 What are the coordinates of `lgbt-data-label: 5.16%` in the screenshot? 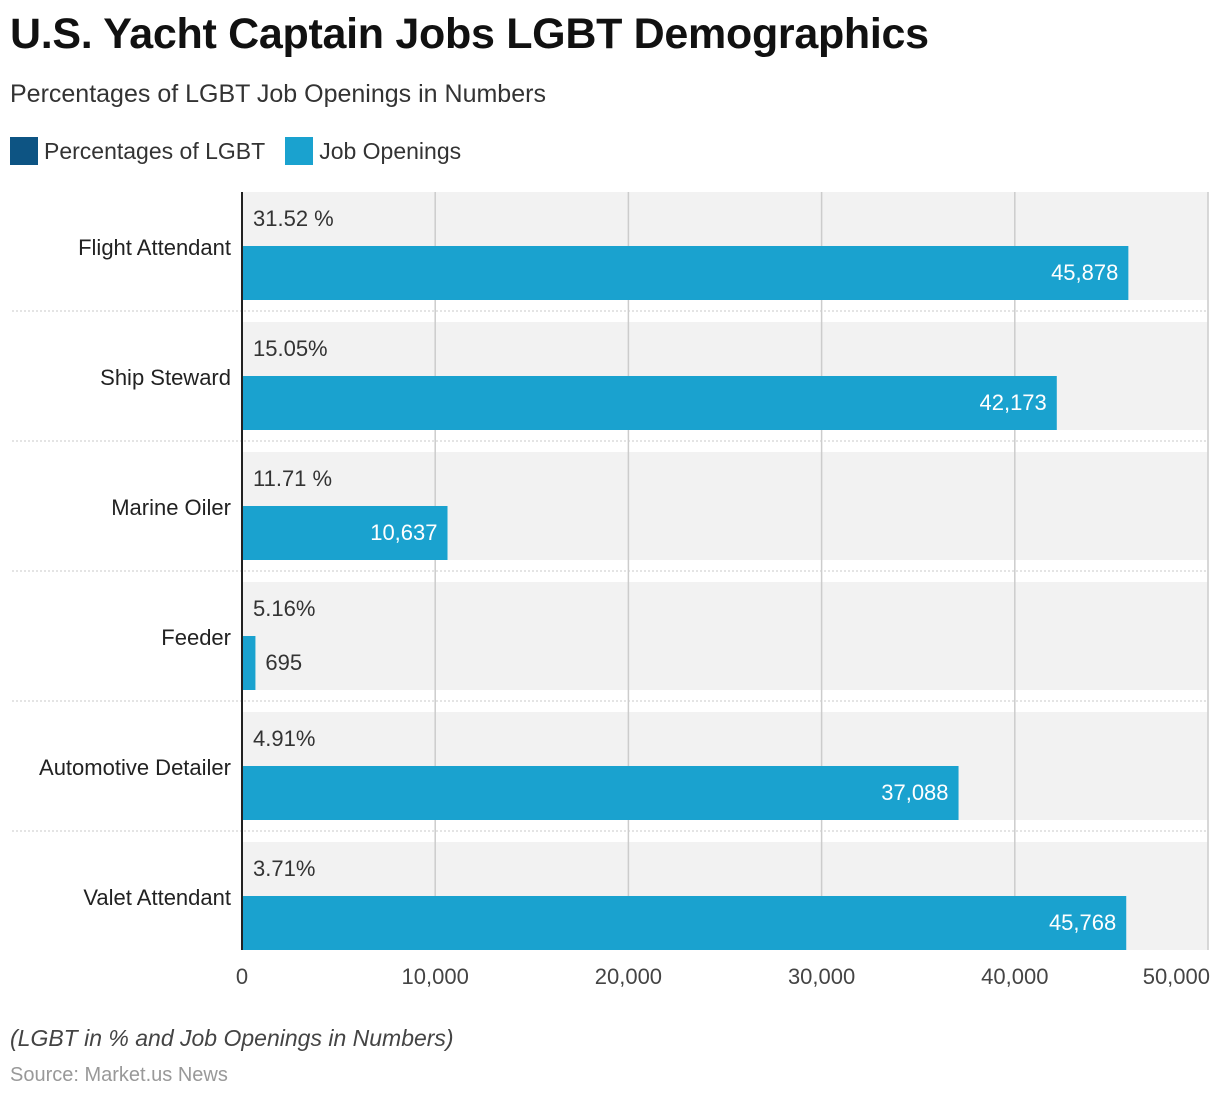 It's located at (284, 608).